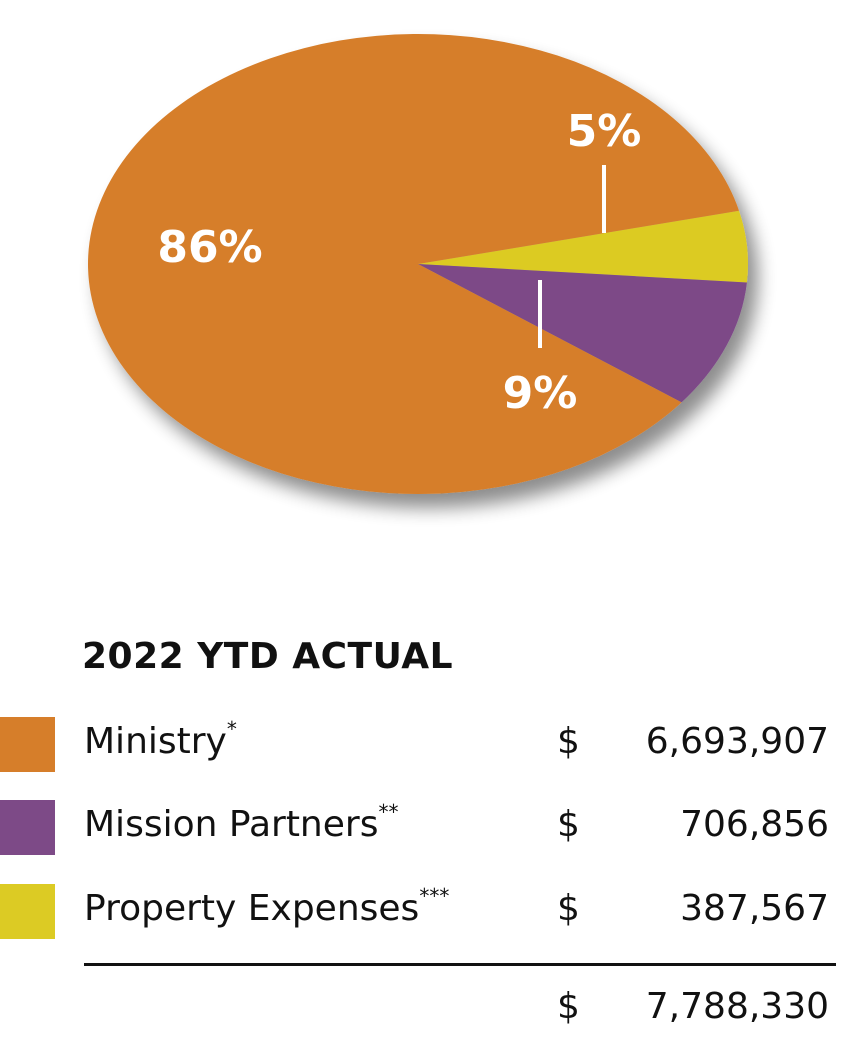 This screenshot has height=1042, width=841. Describe the element at coordinates (209, 247) in the screenshot. I see `pie-label-ministry: 86%` at that location.